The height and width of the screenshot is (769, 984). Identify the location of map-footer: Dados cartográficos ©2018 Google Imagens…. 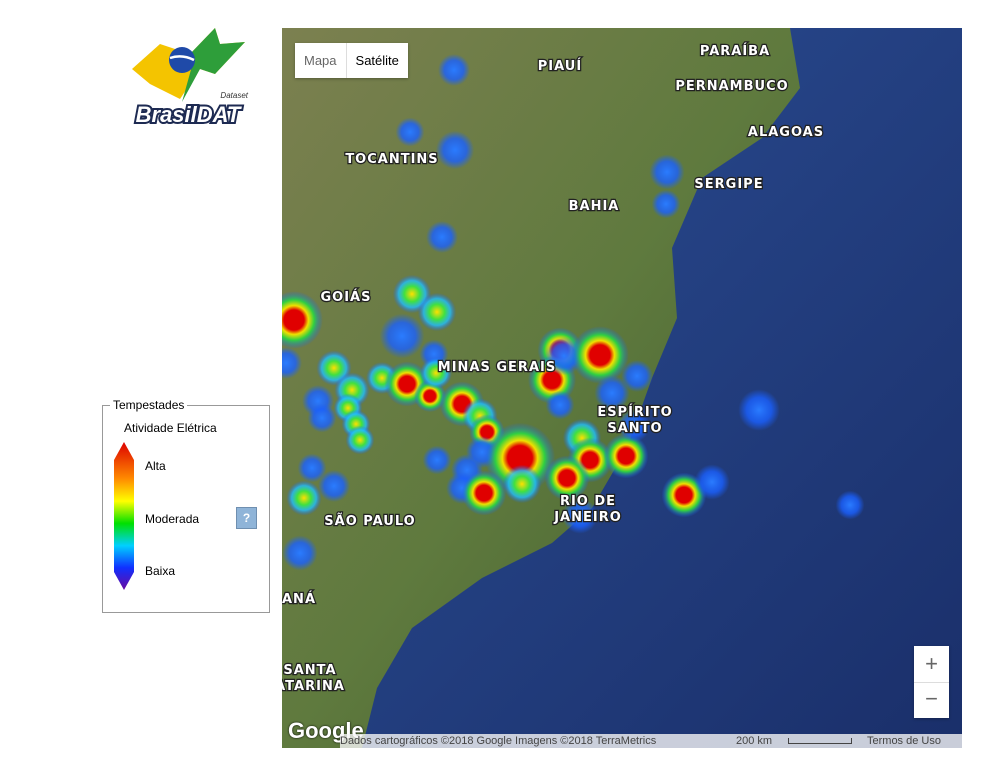
(651, 741).